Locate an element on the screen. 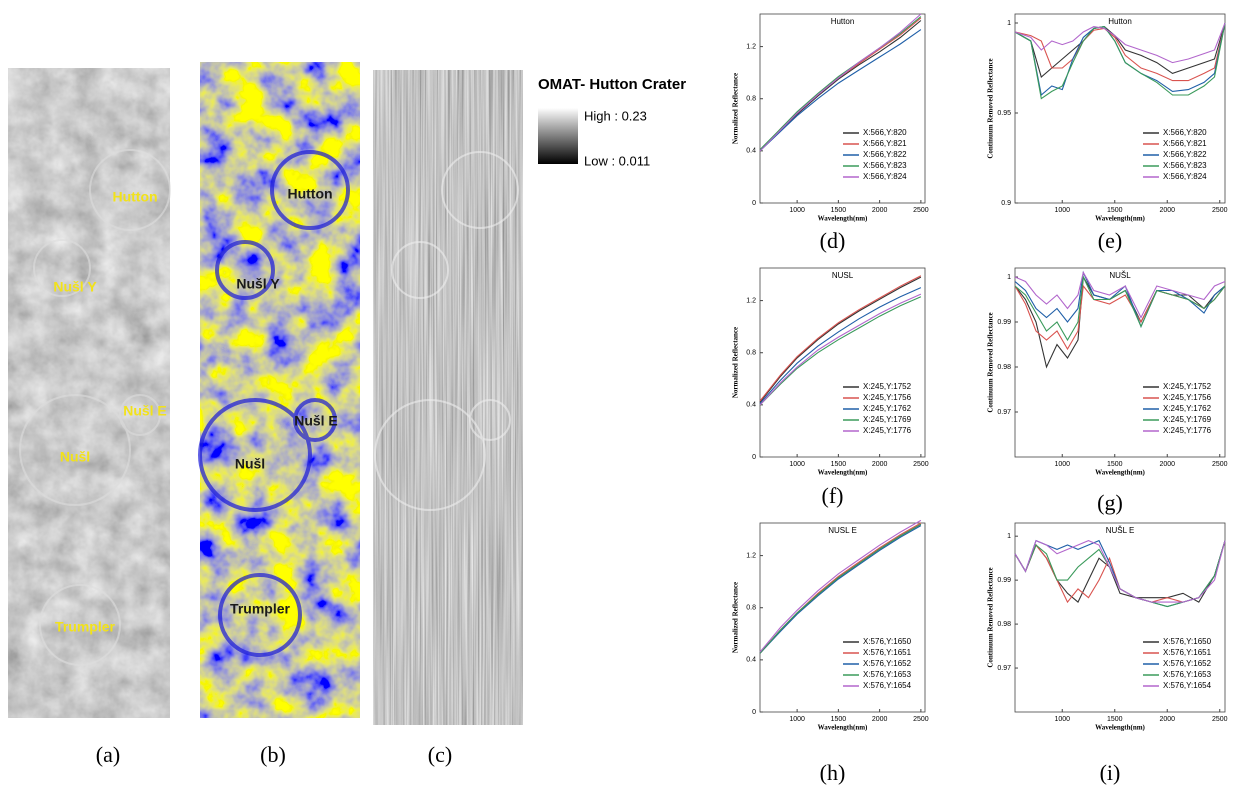  legend-label: X:566,Y:824 is located at coordinates (1185, 176).